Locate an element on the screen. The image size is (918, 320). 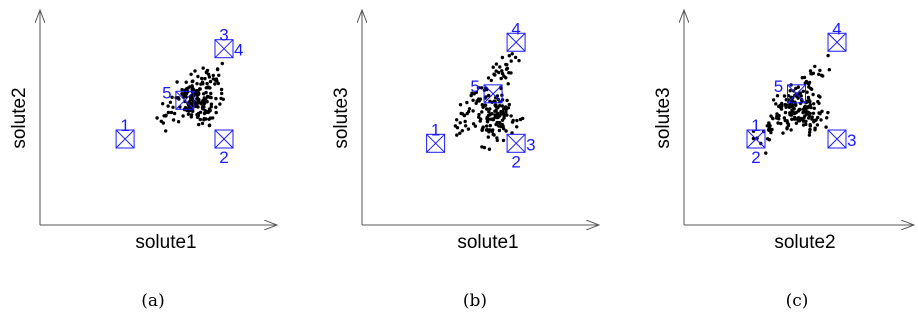
y-axis-title: solute2 is located at coordinates (19, 117).